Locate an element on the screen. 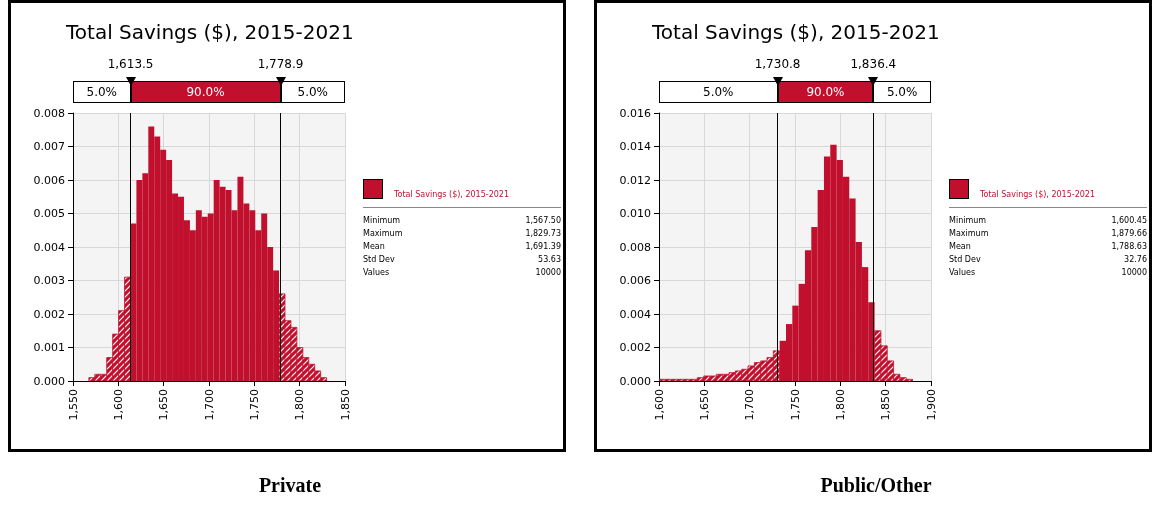 Image resolution: width=1166 pixels, height=506 pixels. y-tick-label: 0.010 is located at coordinates (635, 213).